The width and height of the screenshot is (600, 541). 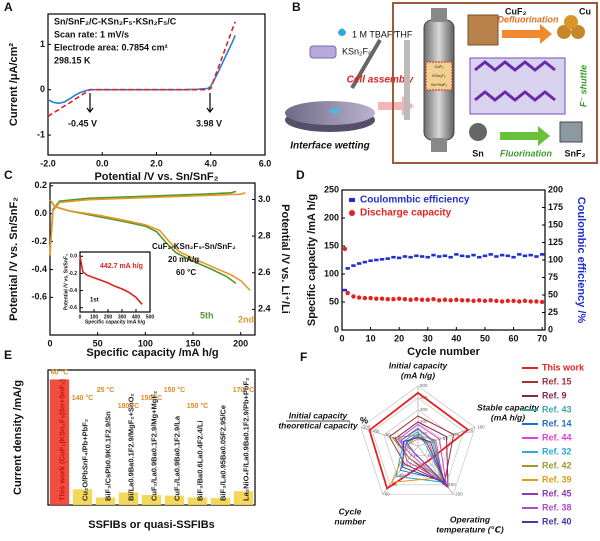 I want to click on x-tick-label: 20, so click(x=399, y=338).